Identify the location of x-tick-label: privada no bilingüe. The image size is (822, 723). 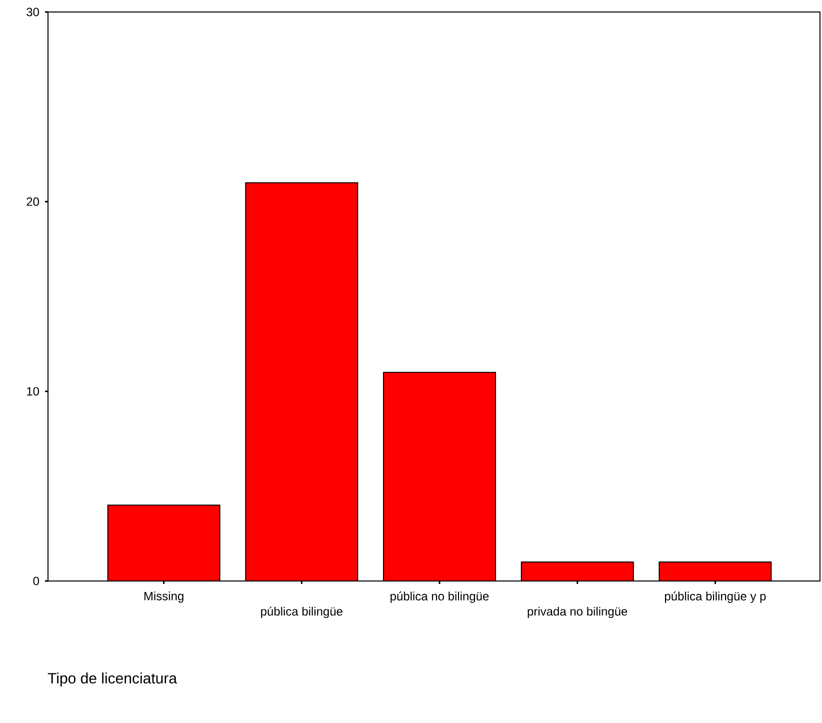
(578, 612).